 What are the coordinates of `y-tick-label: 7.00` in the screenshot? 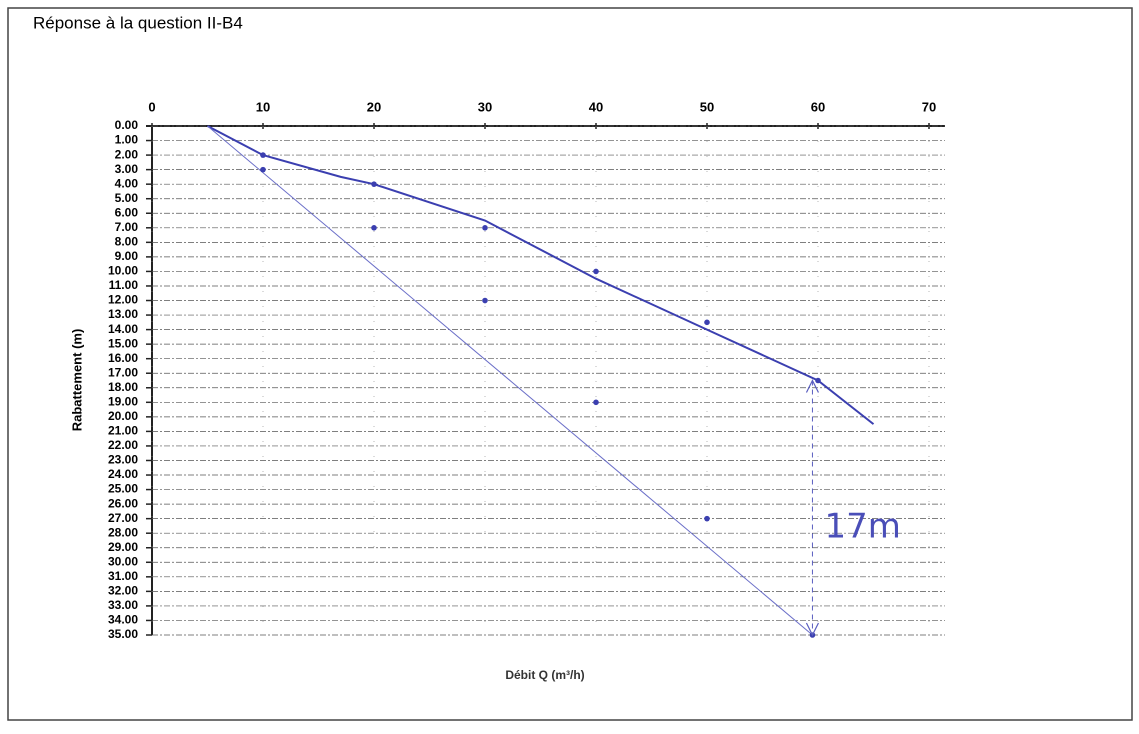 It's located at (127, 227).